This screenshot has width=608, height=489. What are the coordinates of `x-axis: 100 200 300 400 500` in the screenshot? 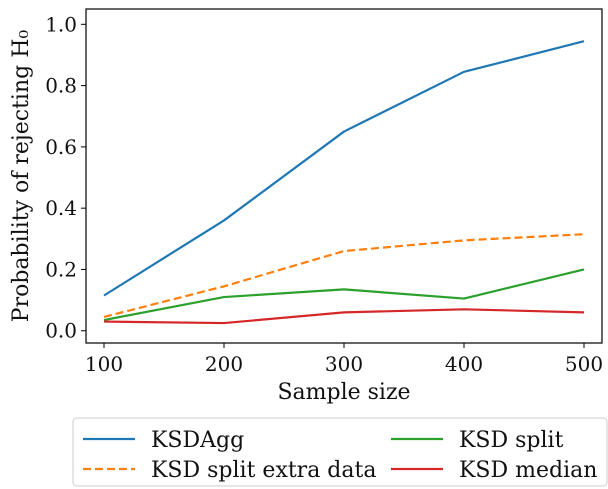 It's located at (344, 359).